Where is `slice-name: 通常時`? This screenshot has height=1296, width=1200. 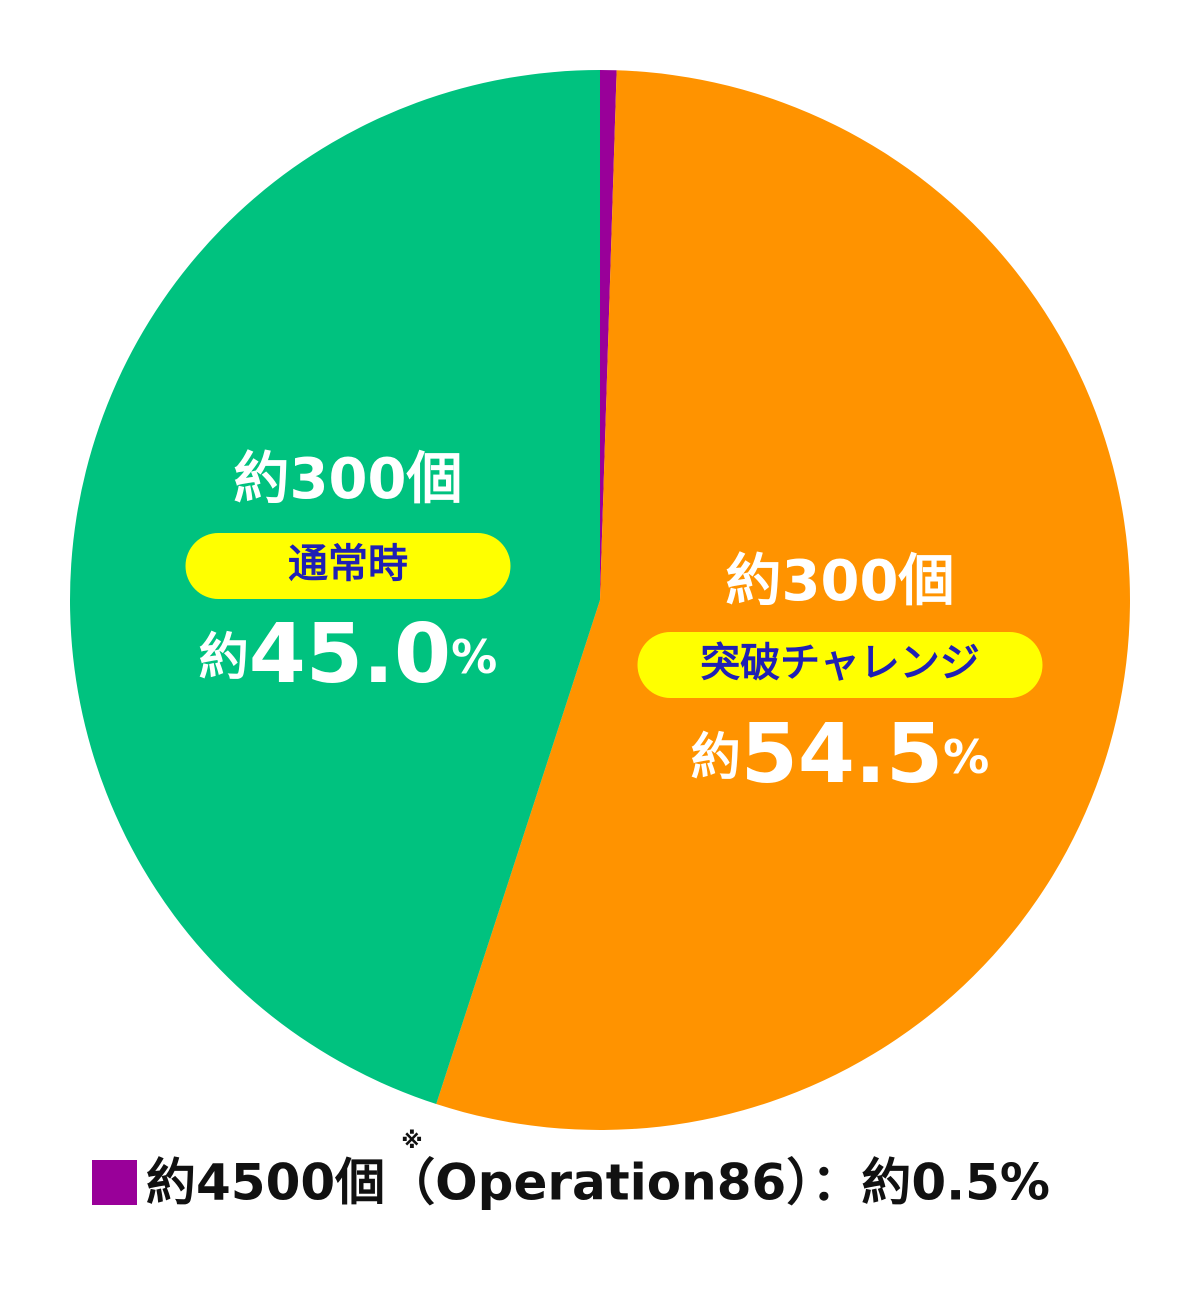 slice-name: 通常時 is located at coordinates (348, 564).